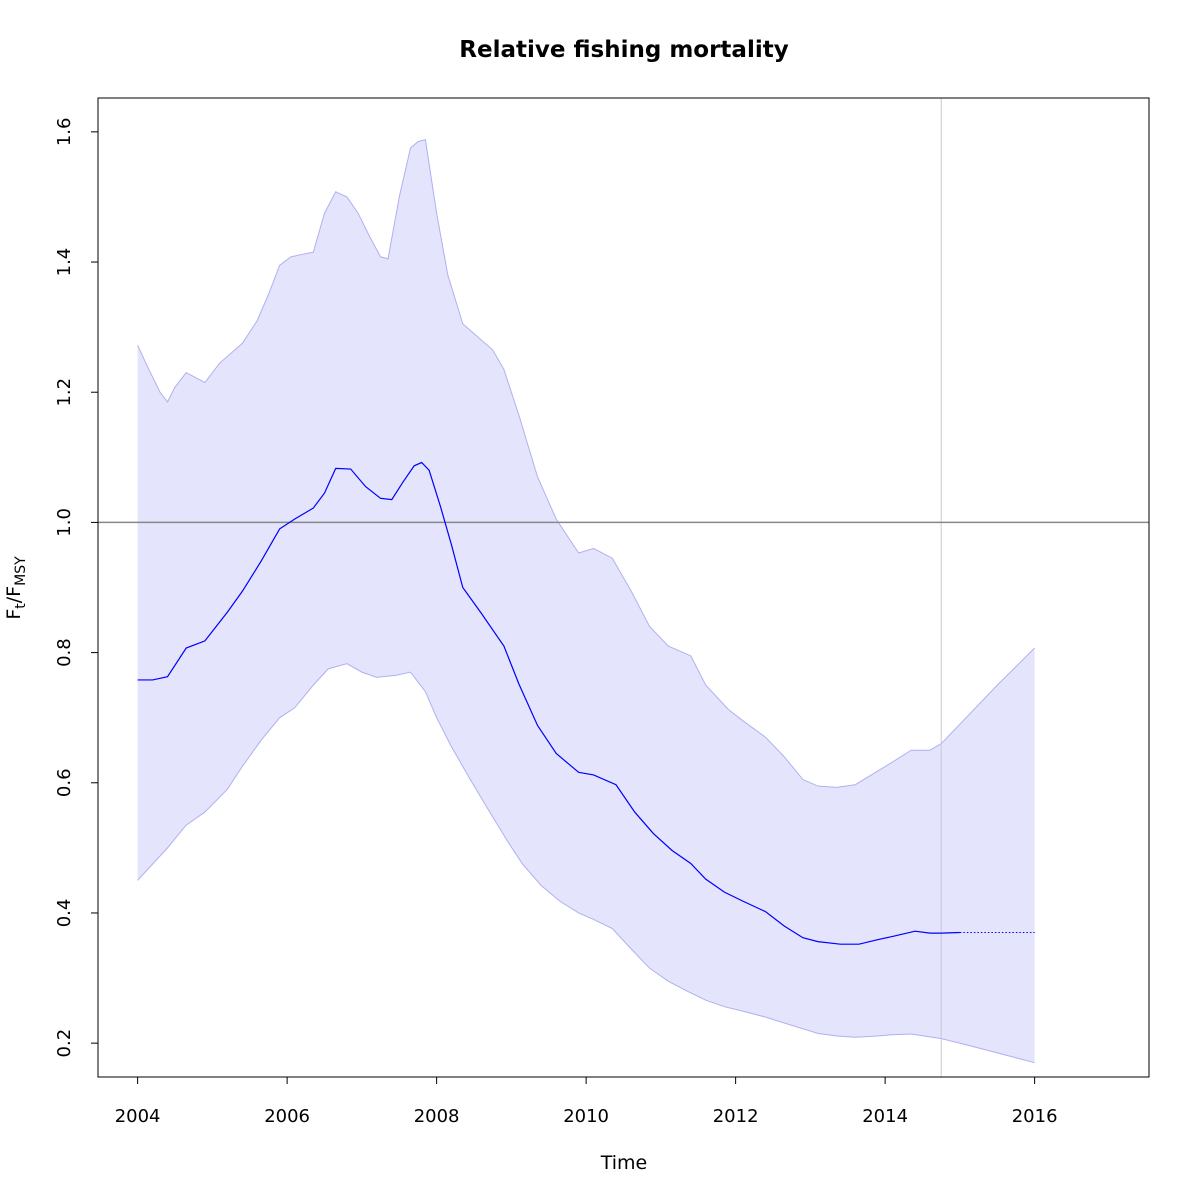 This screenshot has width=1200, height=1200. What do you see at coordinates (586, 1101) in the screenshot?
I see `x-axis: 2004 2006 2008 2010 2012 2014 2016` at bounding box center [586, 1101].